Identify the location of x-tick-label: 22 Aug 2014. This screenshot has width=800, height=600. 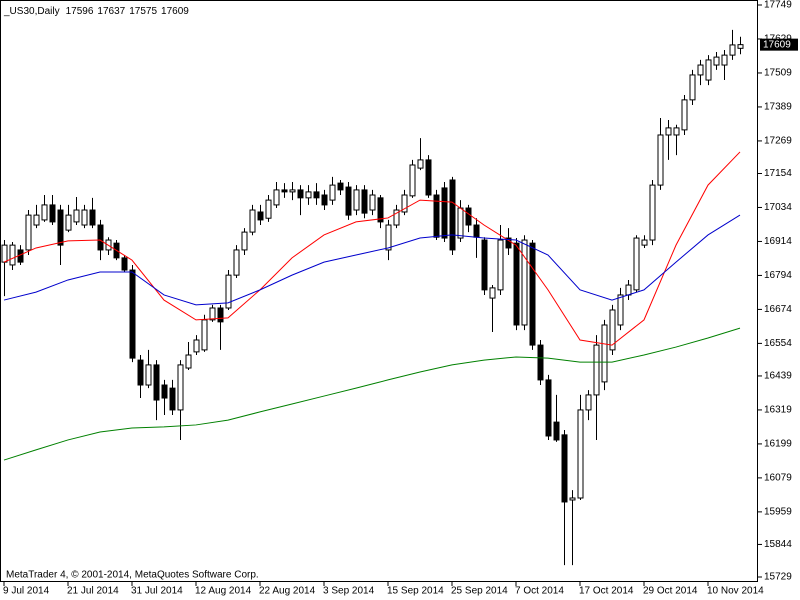
(287, 591).